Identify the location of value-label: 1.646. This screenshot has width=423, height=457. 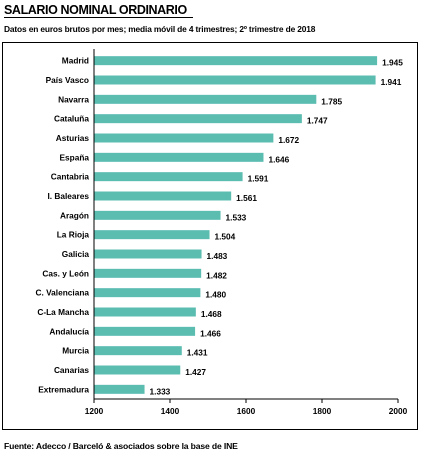
(278, 159).